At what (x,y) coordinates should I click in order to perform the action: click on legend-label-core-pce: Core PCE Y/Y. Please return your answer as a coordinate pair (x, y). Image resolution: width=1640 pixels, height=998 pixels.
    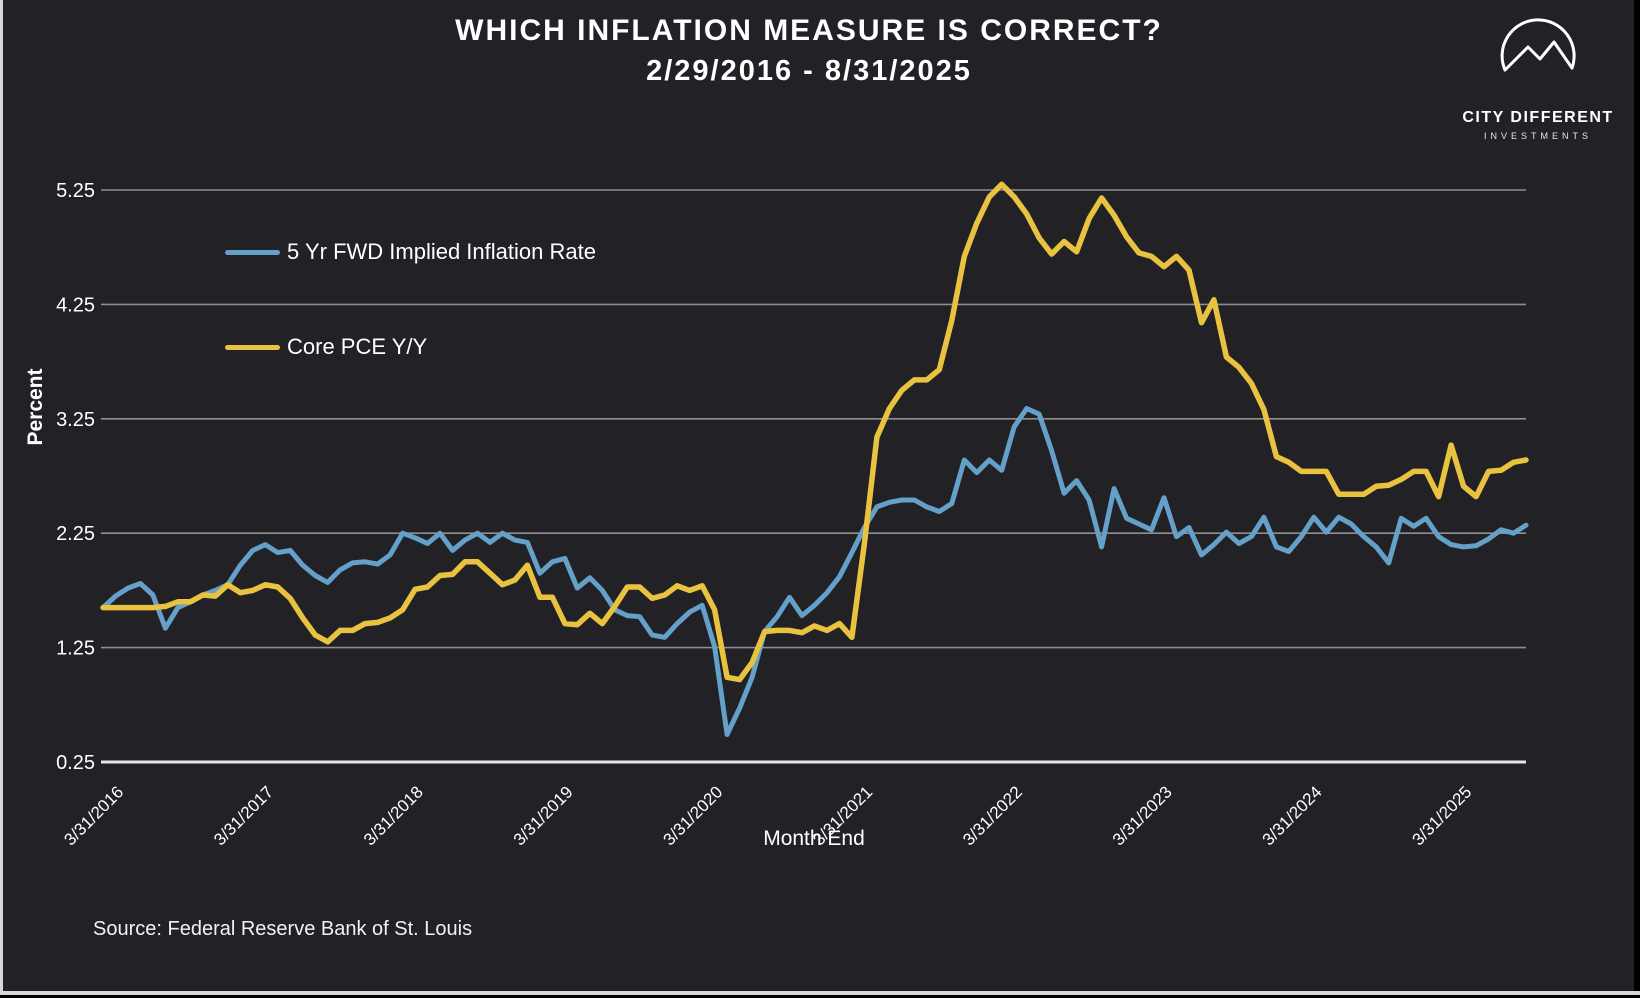
    Looking at the image, I should click on (357, 346).